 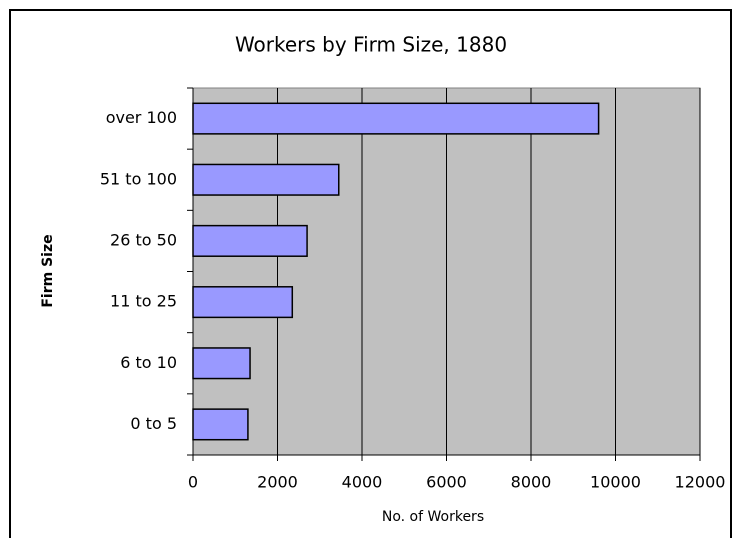 What do you see at coordinates (138, 178) in the screenshot?
I see `y-tick-label: 51 to 100` at bounding box center [138, 178].